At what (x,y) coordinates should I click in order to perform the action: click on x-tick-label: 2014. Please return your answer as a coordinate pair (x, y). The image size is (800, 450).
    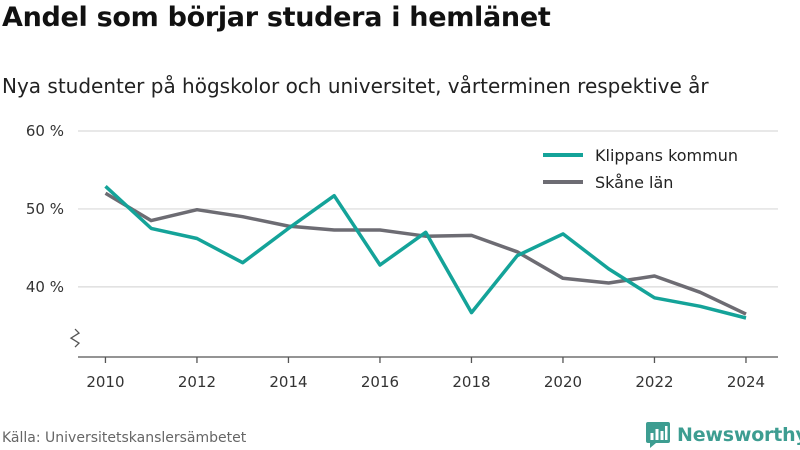
    Looking at the image, I should click on (288, 382).